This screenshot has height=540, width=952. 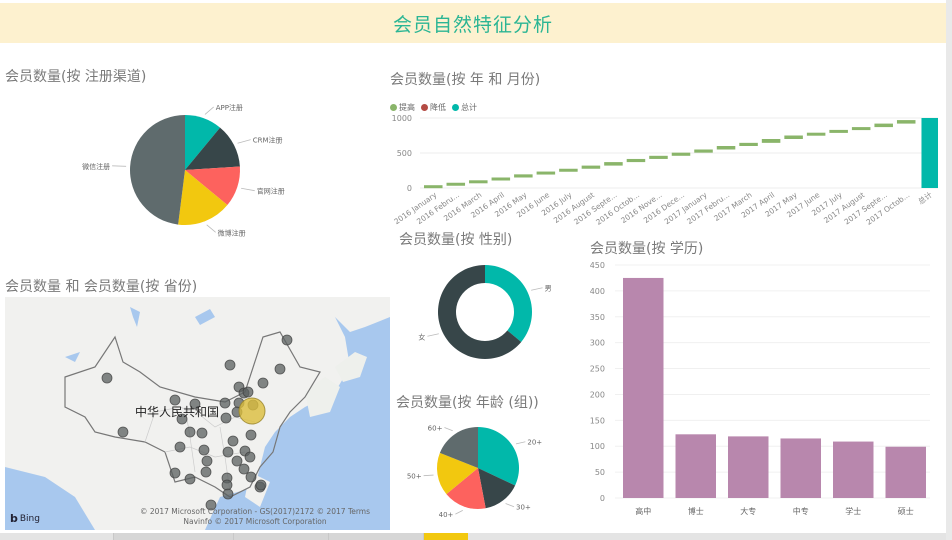 What do you see at coordinates (435, 428) in the screenshot?
I see `pie-label: 60+` at bounding box center [435, 428].